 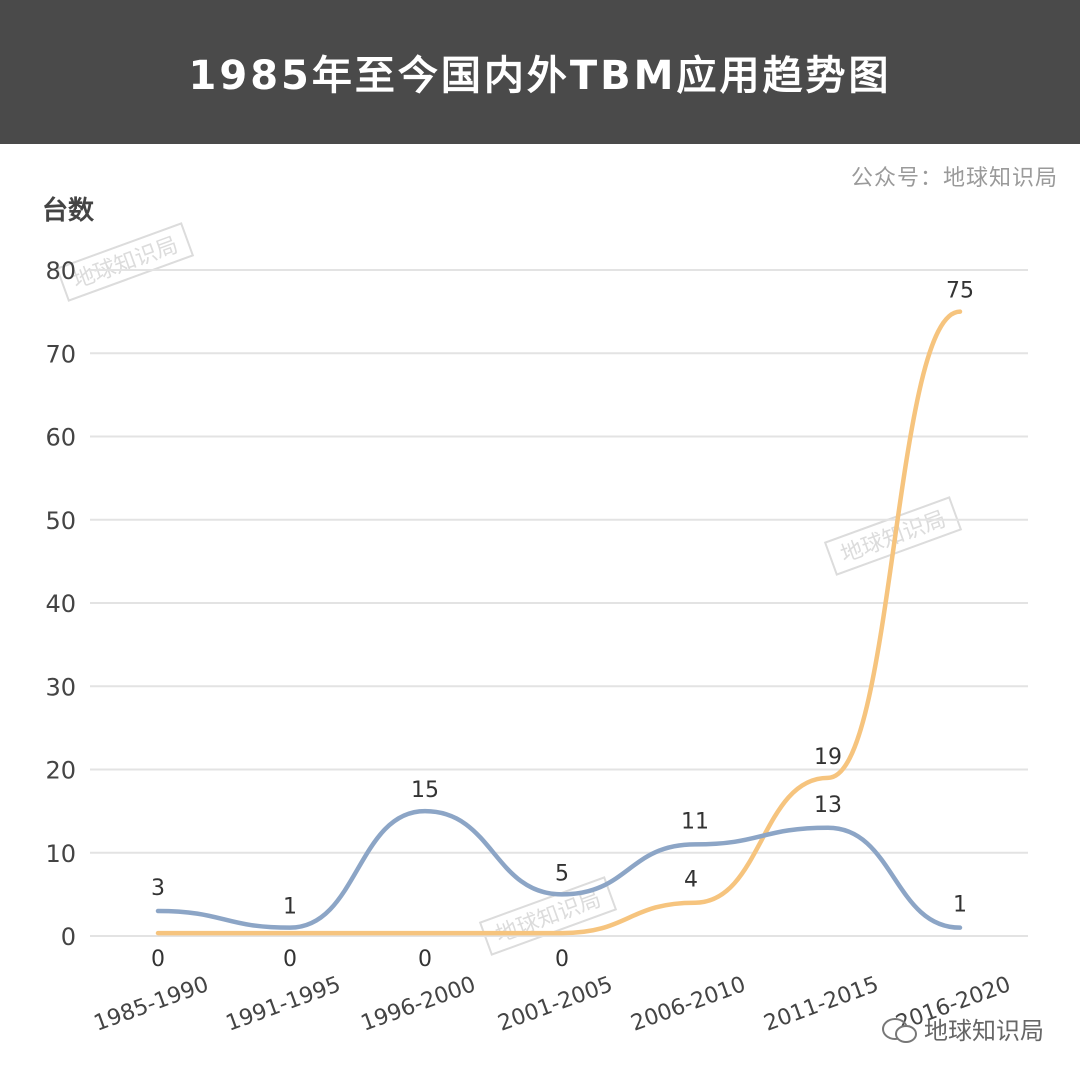 I want to click on y-axis-label: 台数, so click(x=68, y=211).